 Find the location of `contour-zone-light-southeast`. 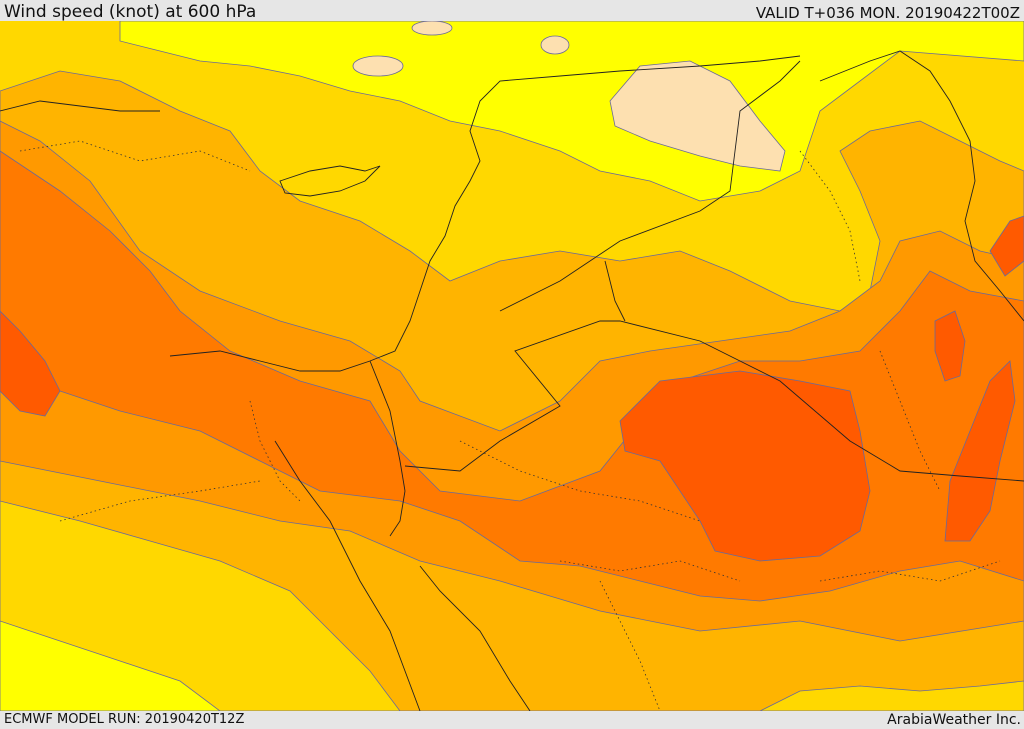

contour-zone-light-southeast is located at coordinates (891, 695).